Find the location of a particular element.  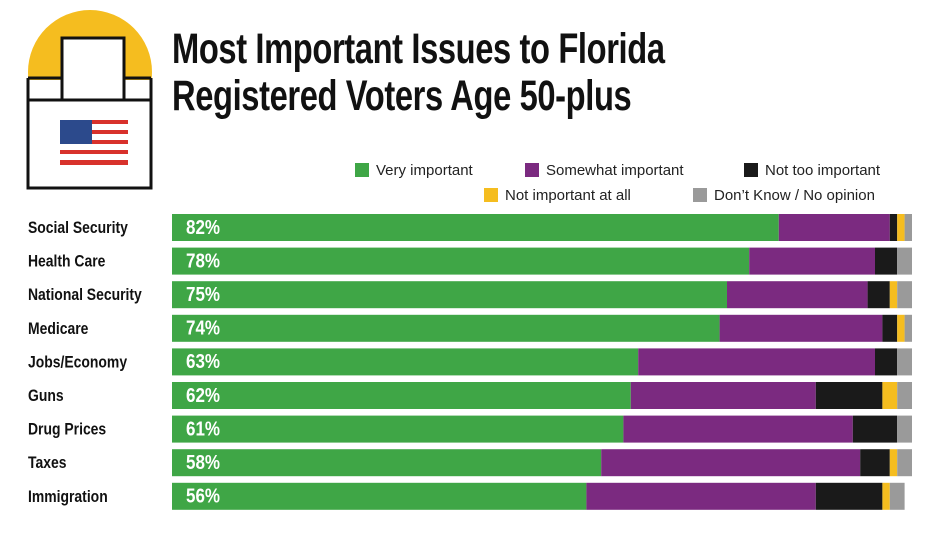

value-label: 78% is located at coordinates (203, 260).